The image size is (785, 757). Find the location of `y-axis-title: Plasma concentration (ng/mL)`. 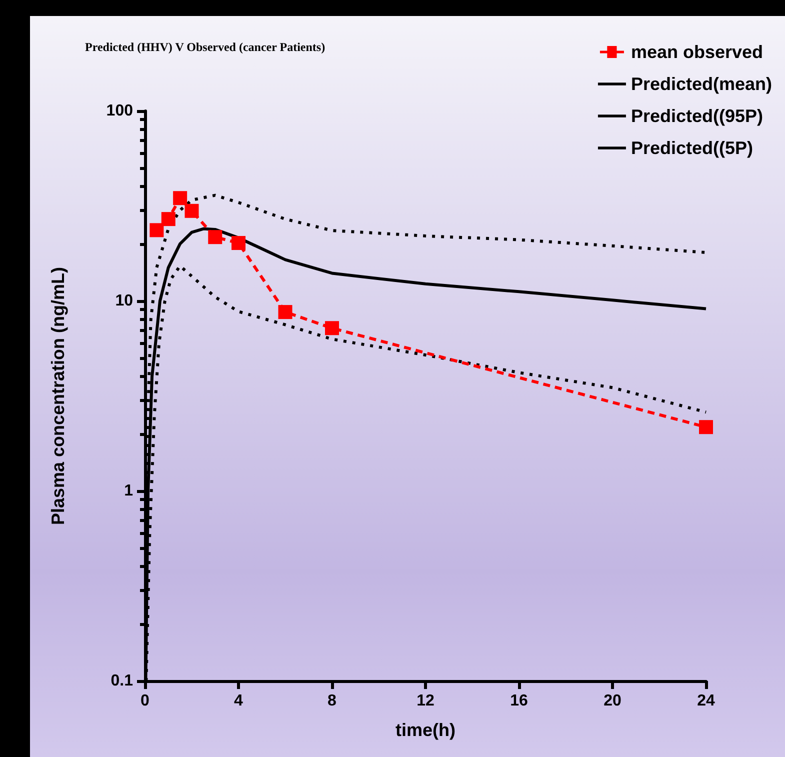

y-axis-title: Plasma concentration (ng/mL) is located at coordinates (58, 396).